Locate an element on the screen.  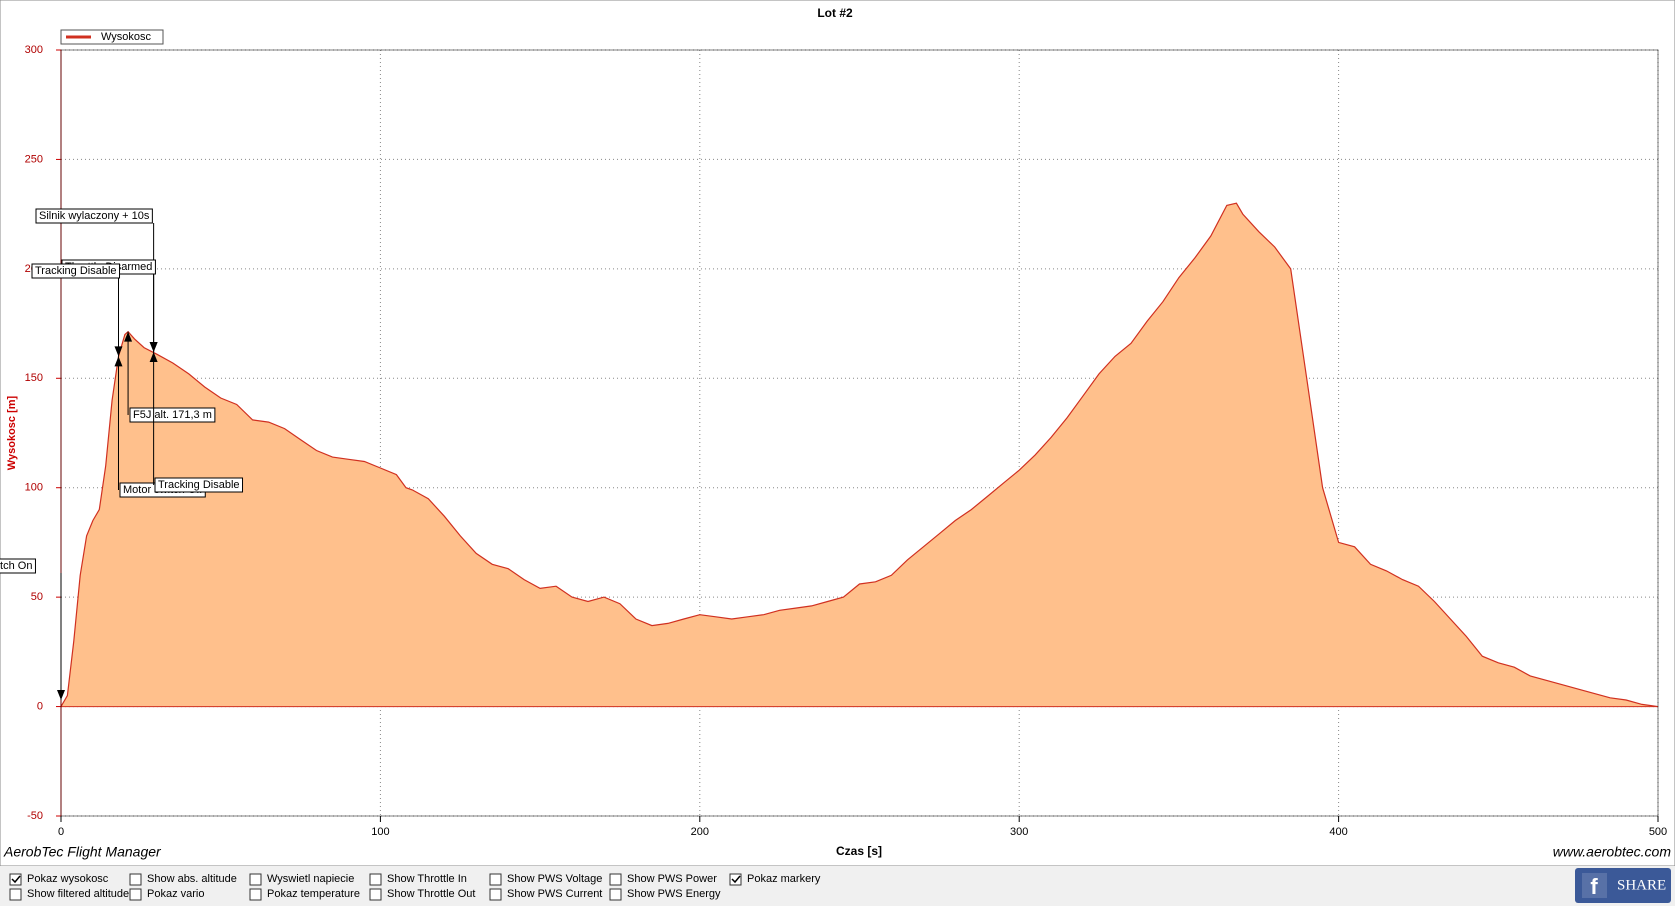
share-bg is located at coordinates (1623, 885).